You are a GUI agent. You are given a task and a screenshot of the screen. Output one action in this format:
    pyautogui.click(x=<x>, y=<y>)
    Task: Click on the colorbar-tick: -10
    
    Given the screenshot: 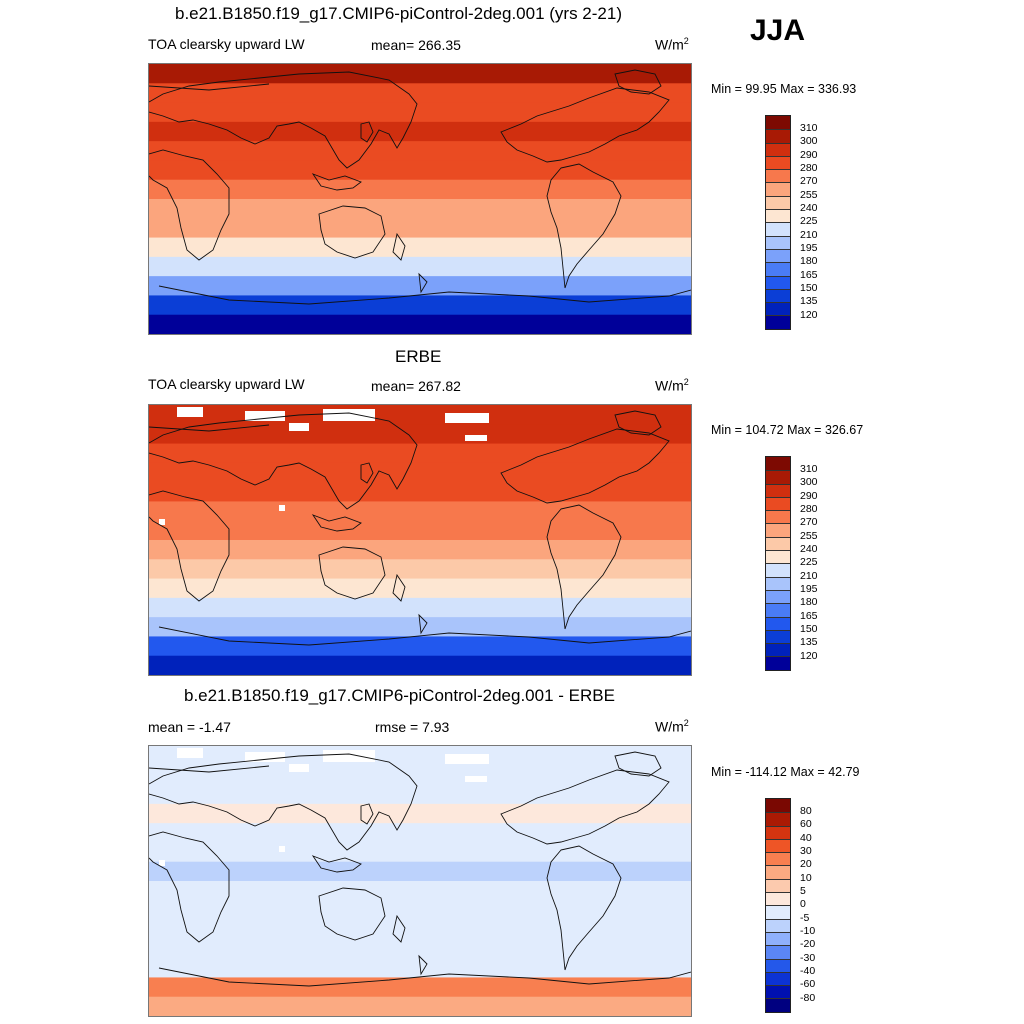 What is the action you would take?
    pyautogui.click(x=808, y=931)
    